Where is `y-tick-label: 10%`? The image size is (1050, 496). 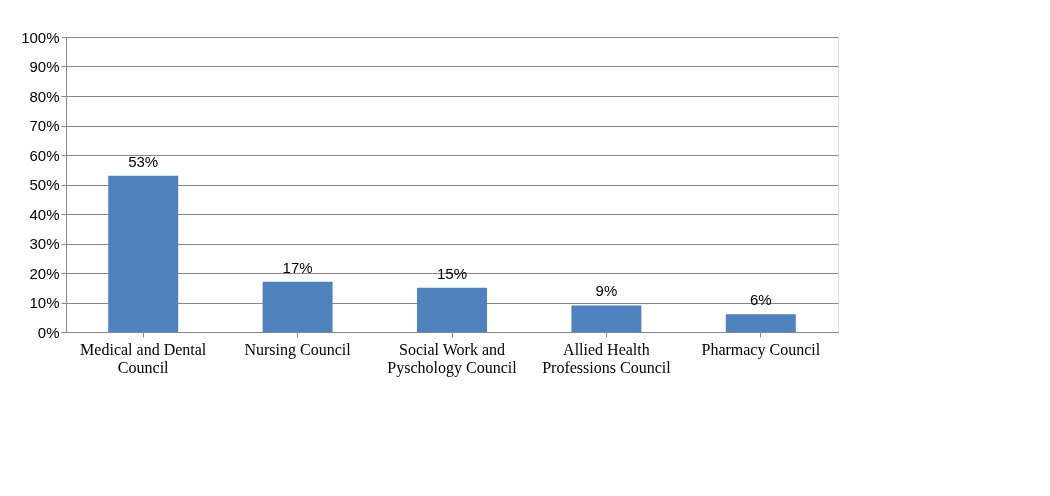 y-tick-label: 10% is located at coordinates (44, 302).